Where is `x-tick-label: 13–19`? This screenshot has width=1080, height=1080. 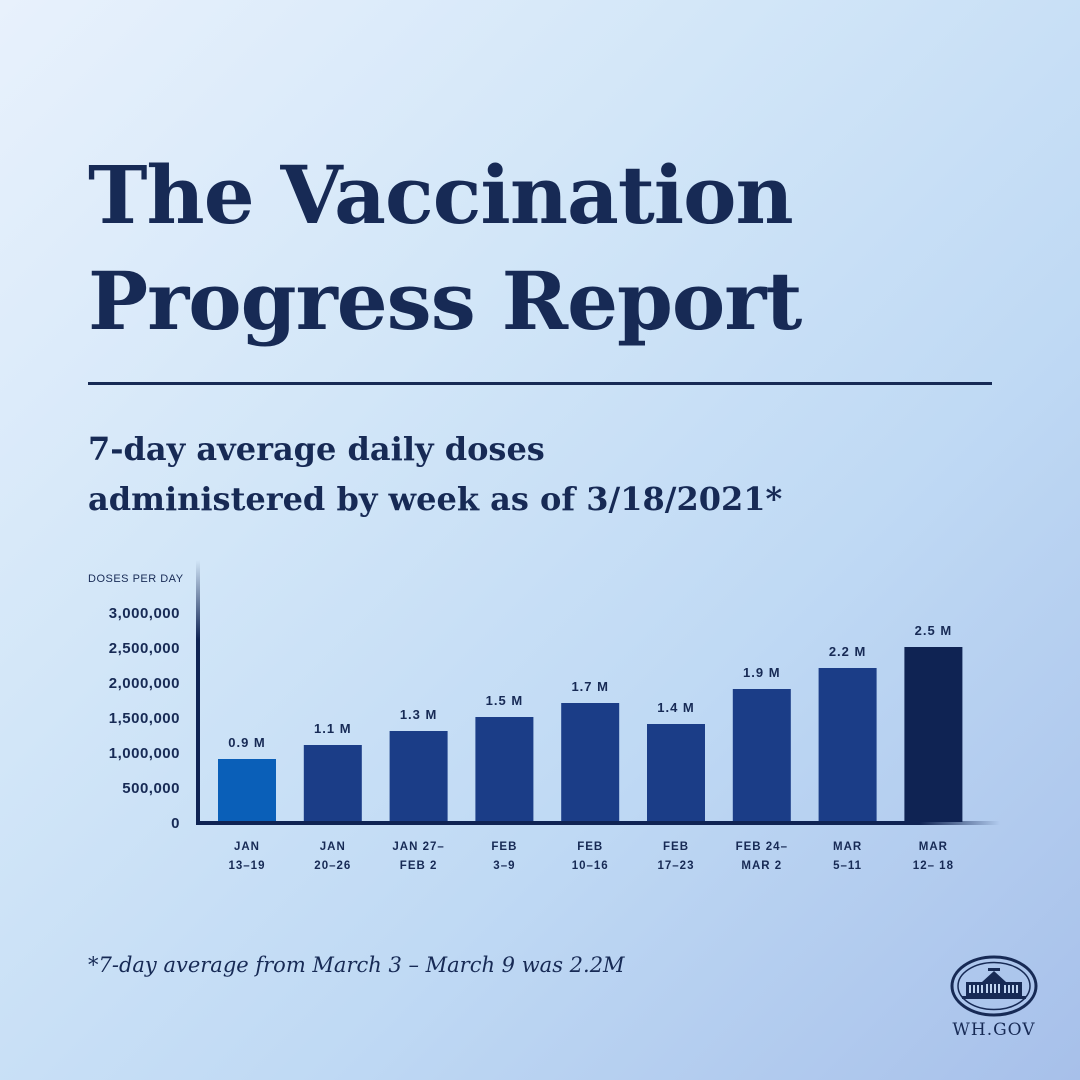 x-tick-label: 13–19 is located at coordinates (247, 866).